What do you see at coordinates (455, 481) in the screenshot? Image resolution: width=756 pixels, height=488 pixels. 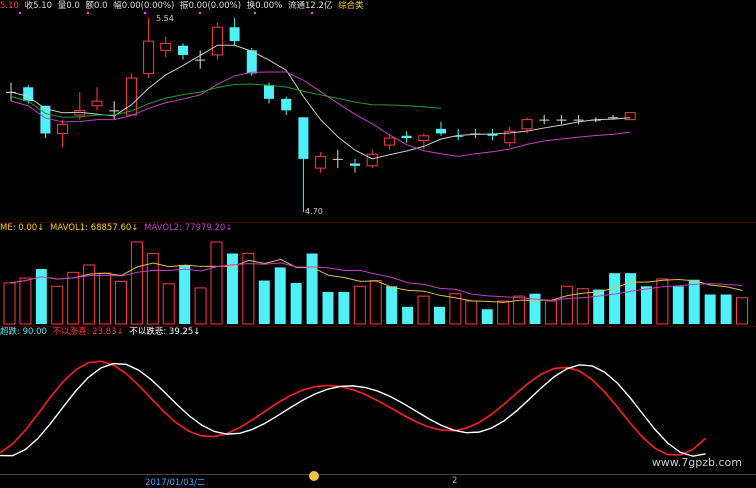 I see `axis-mark: 2` at bounding box center [455, 481].